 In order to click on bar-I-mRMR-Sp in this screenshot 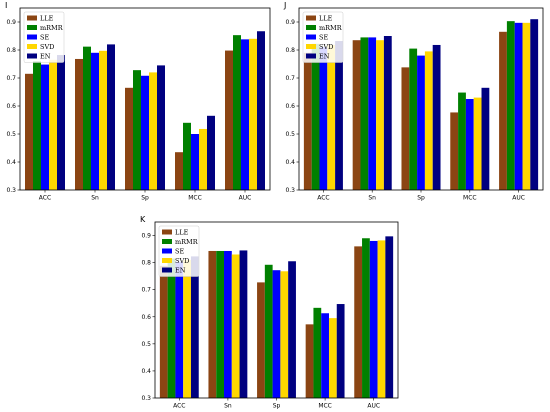, I will do `click(137, 130)`.